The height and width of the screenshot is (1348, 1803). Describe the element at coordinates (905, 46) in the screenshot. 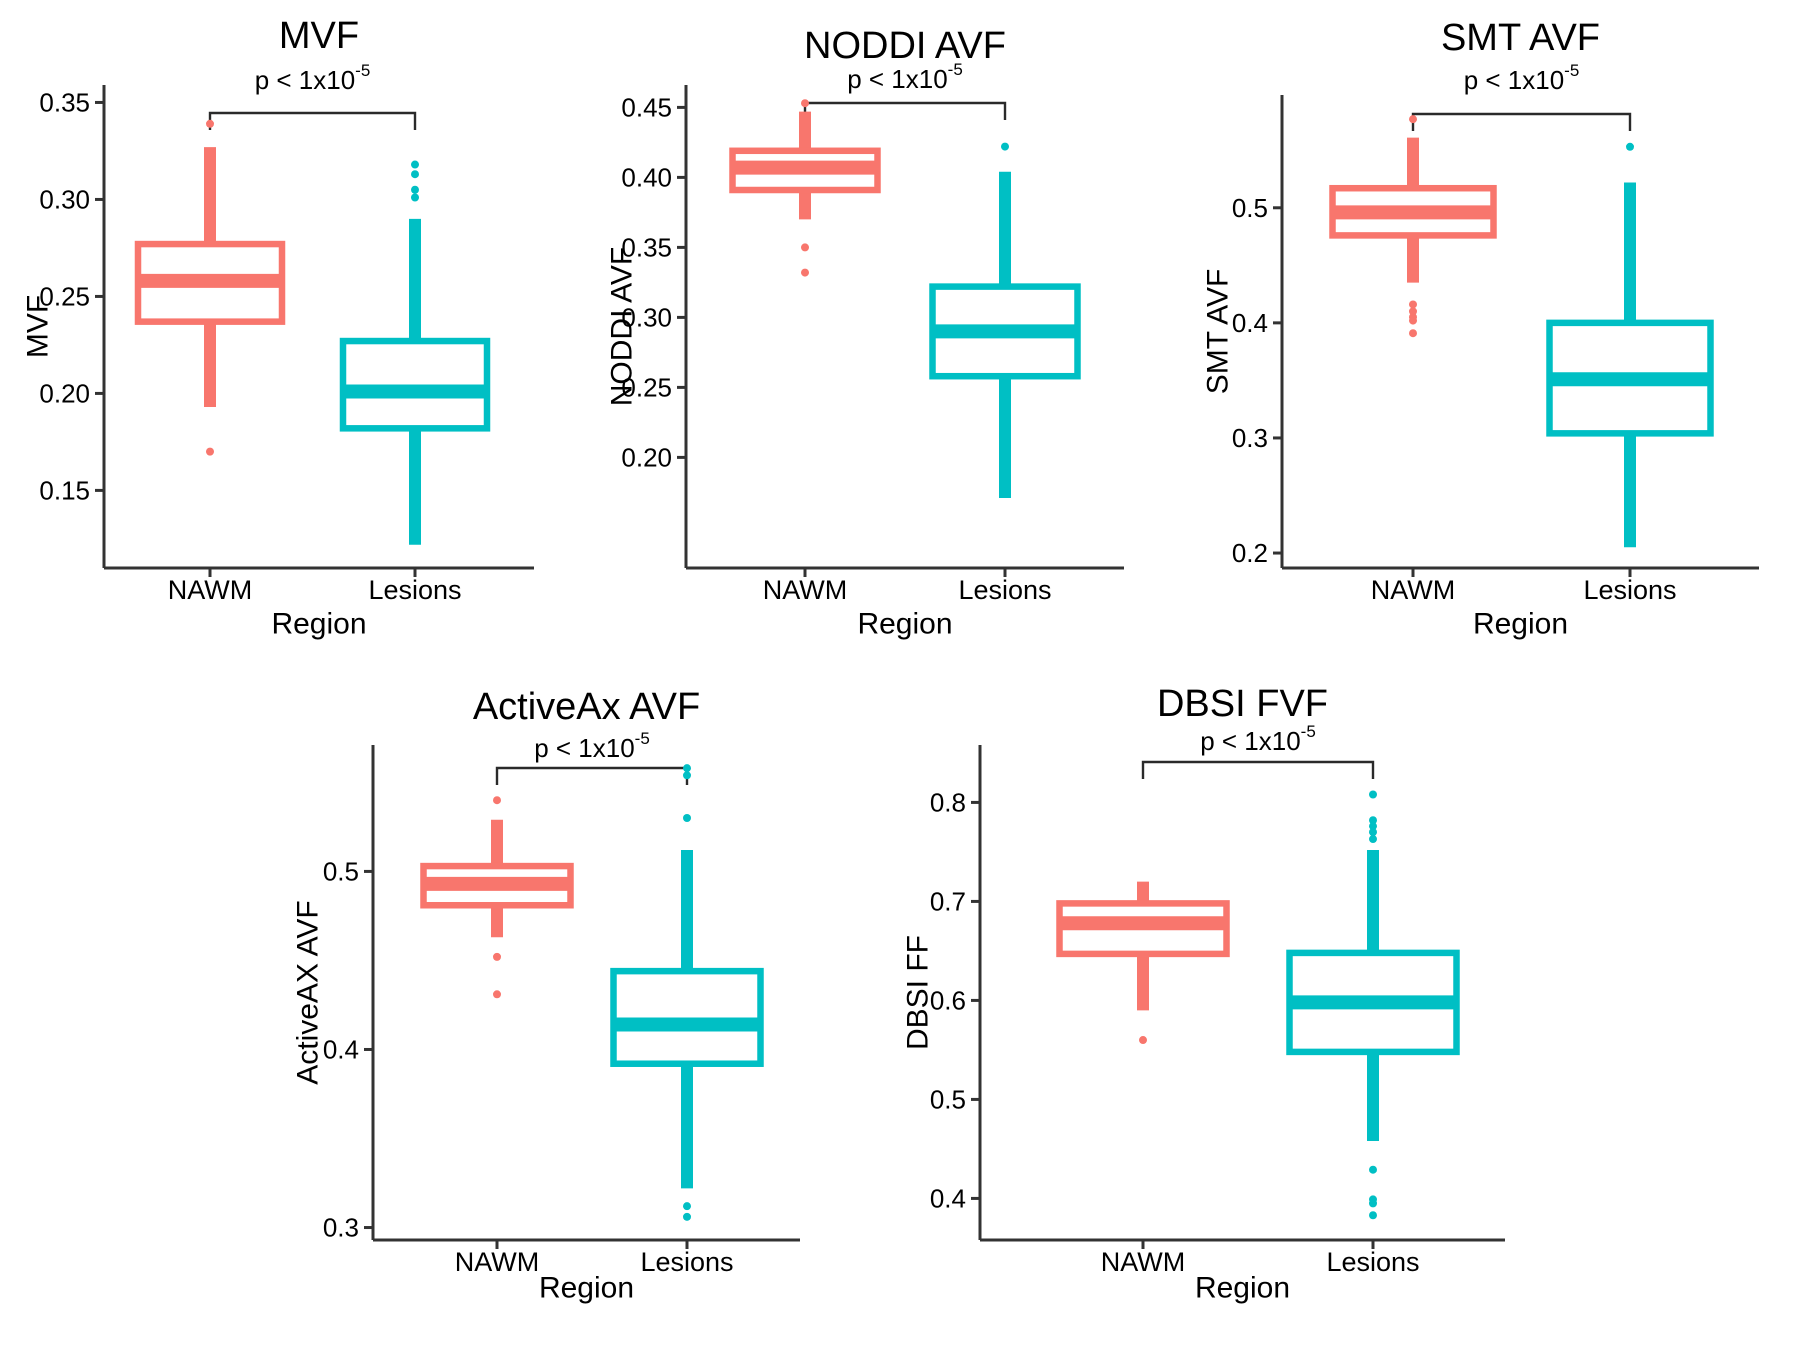

I see `panel-title: NODDI AVF` at that location.